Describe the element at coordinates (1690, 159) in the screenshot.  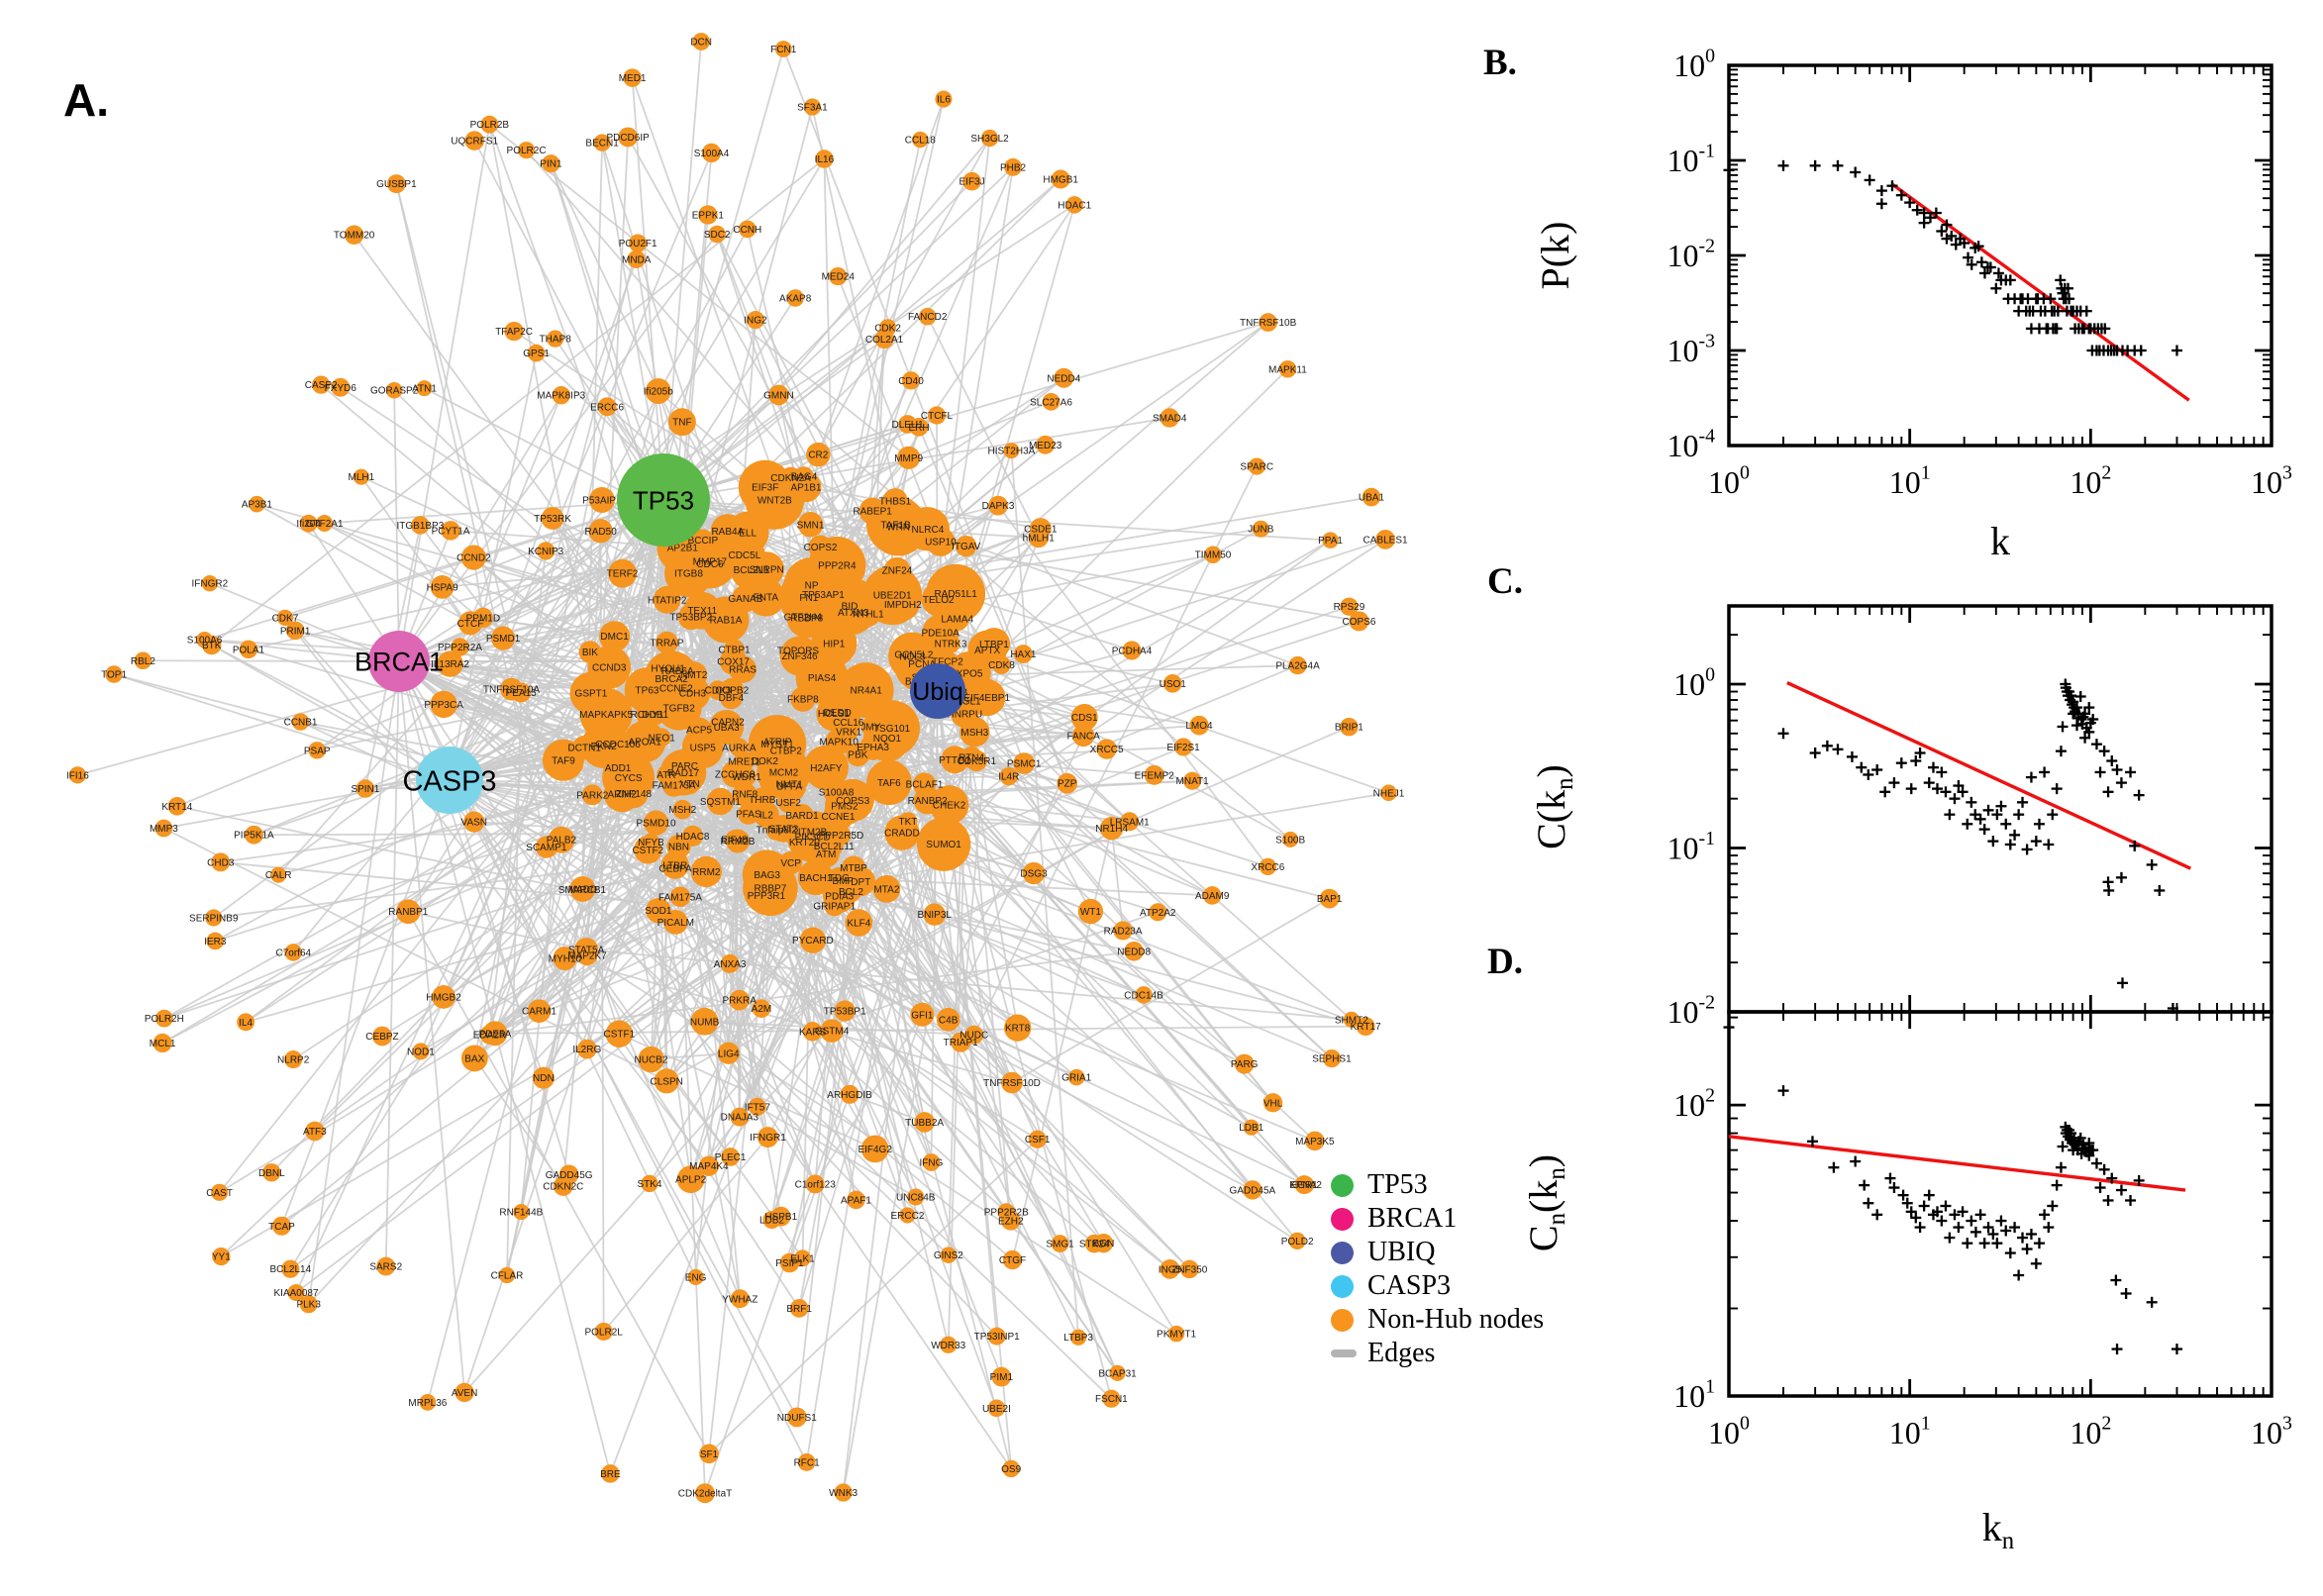
I see `y-tick-label: 10⁻¹` at that location.